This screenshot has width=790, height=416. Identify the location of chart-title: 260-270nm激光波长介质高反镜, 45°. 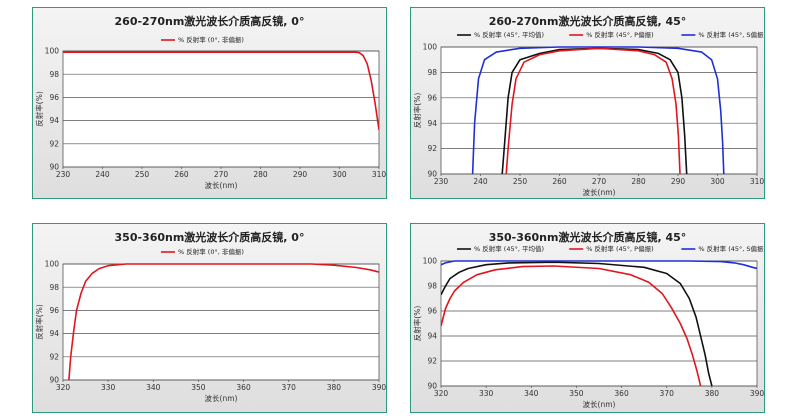
(588, 21).